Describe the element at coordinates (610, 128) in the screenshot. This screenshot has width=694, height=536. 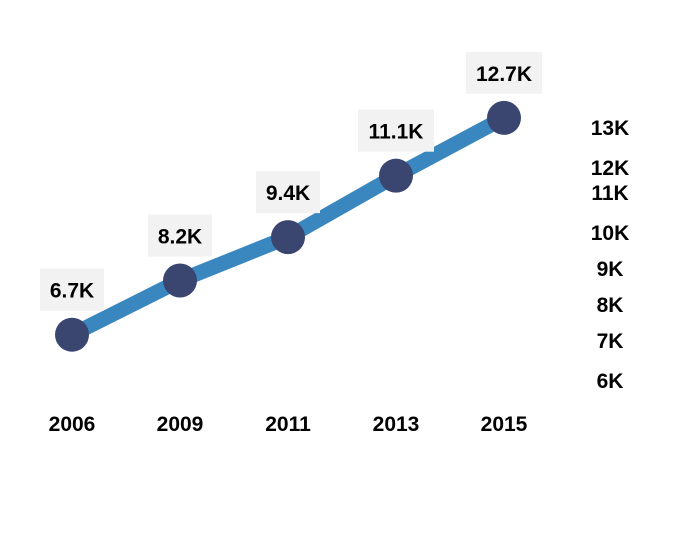
I see `y-tick-label: 13K` at that location.